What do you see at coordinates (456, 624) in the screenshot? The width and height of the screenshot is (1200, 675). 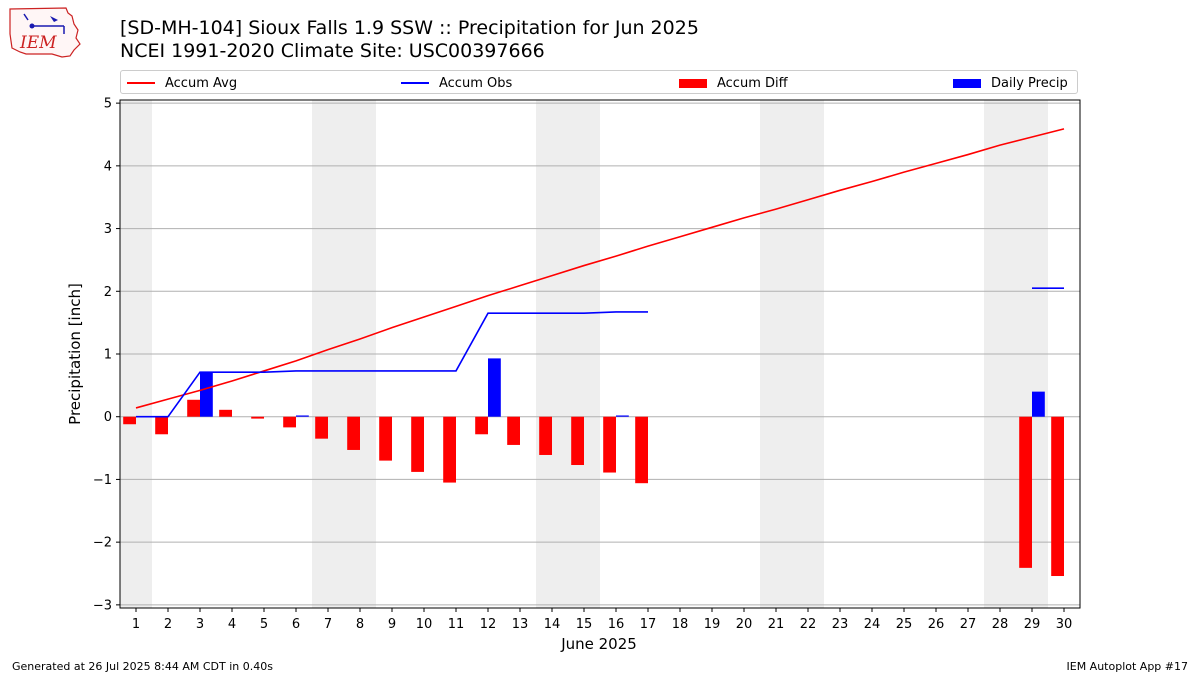 I see `x-tick-label-10: 11` at bounding box center [456, 624].